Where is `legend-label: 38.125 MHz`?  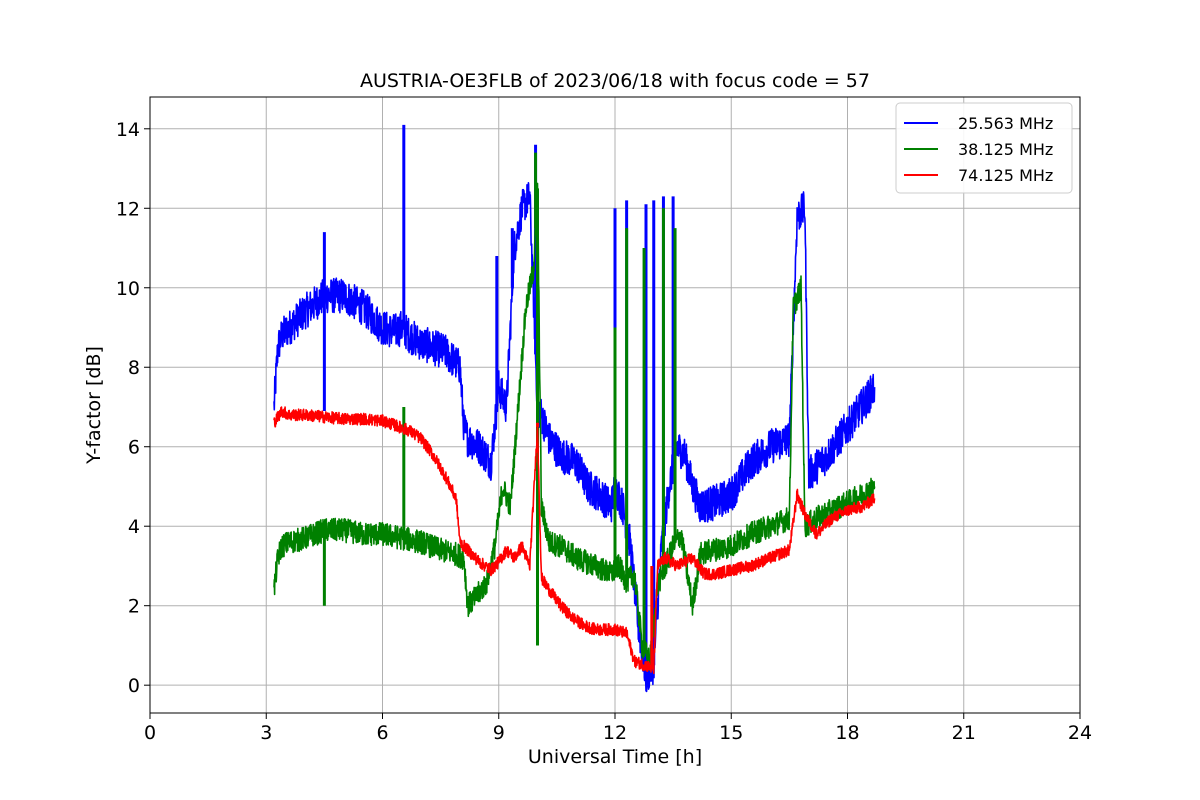 legend-label: 38.125 MHz is located at coordinates (1005, 149).